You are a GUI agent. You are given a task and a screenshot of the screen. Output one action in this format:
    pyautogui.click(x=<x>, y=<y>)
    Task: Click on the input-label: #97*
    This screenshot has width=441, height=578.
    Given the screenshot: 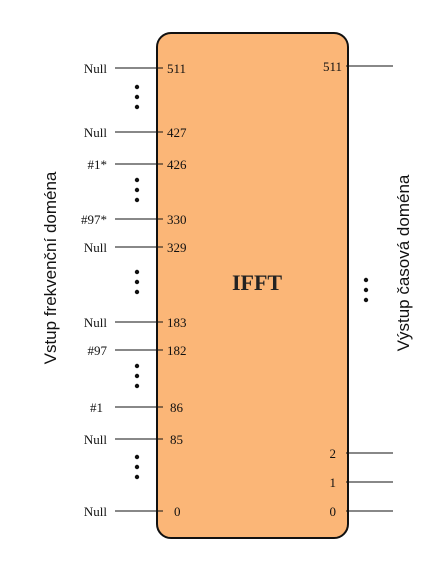 What is the action you would take?
    pyautogui.click(x=94, y=219)
    